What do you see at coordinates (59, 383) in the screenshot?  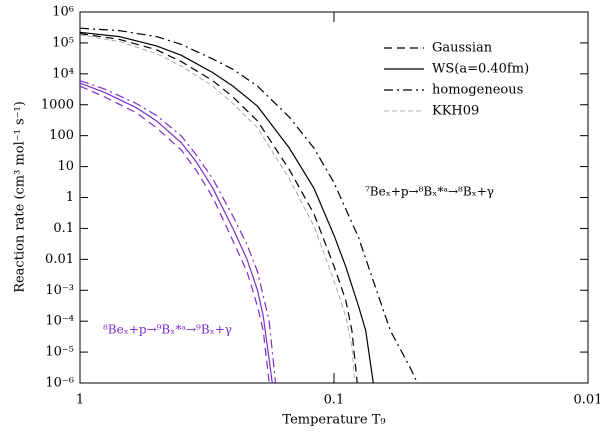 I see `y-tick-label: 10⁻⁶` at bounding box center [59, 383].